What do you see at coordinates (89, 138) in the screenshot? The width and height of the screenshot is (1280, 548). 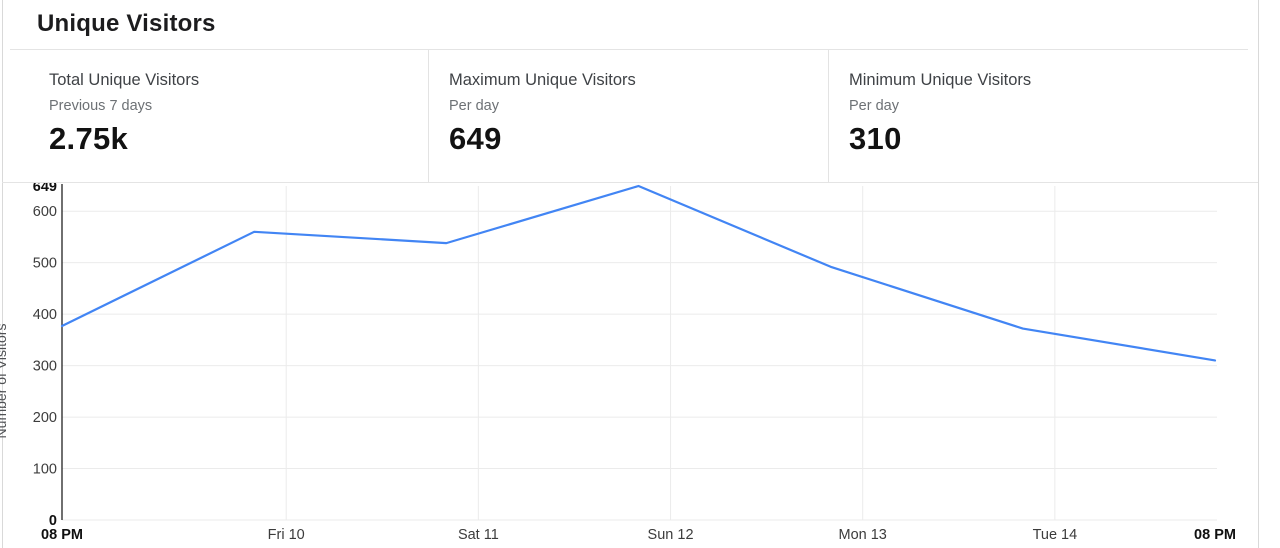 I see `stat-value: 2.75k` at bounding box center [89, 138].